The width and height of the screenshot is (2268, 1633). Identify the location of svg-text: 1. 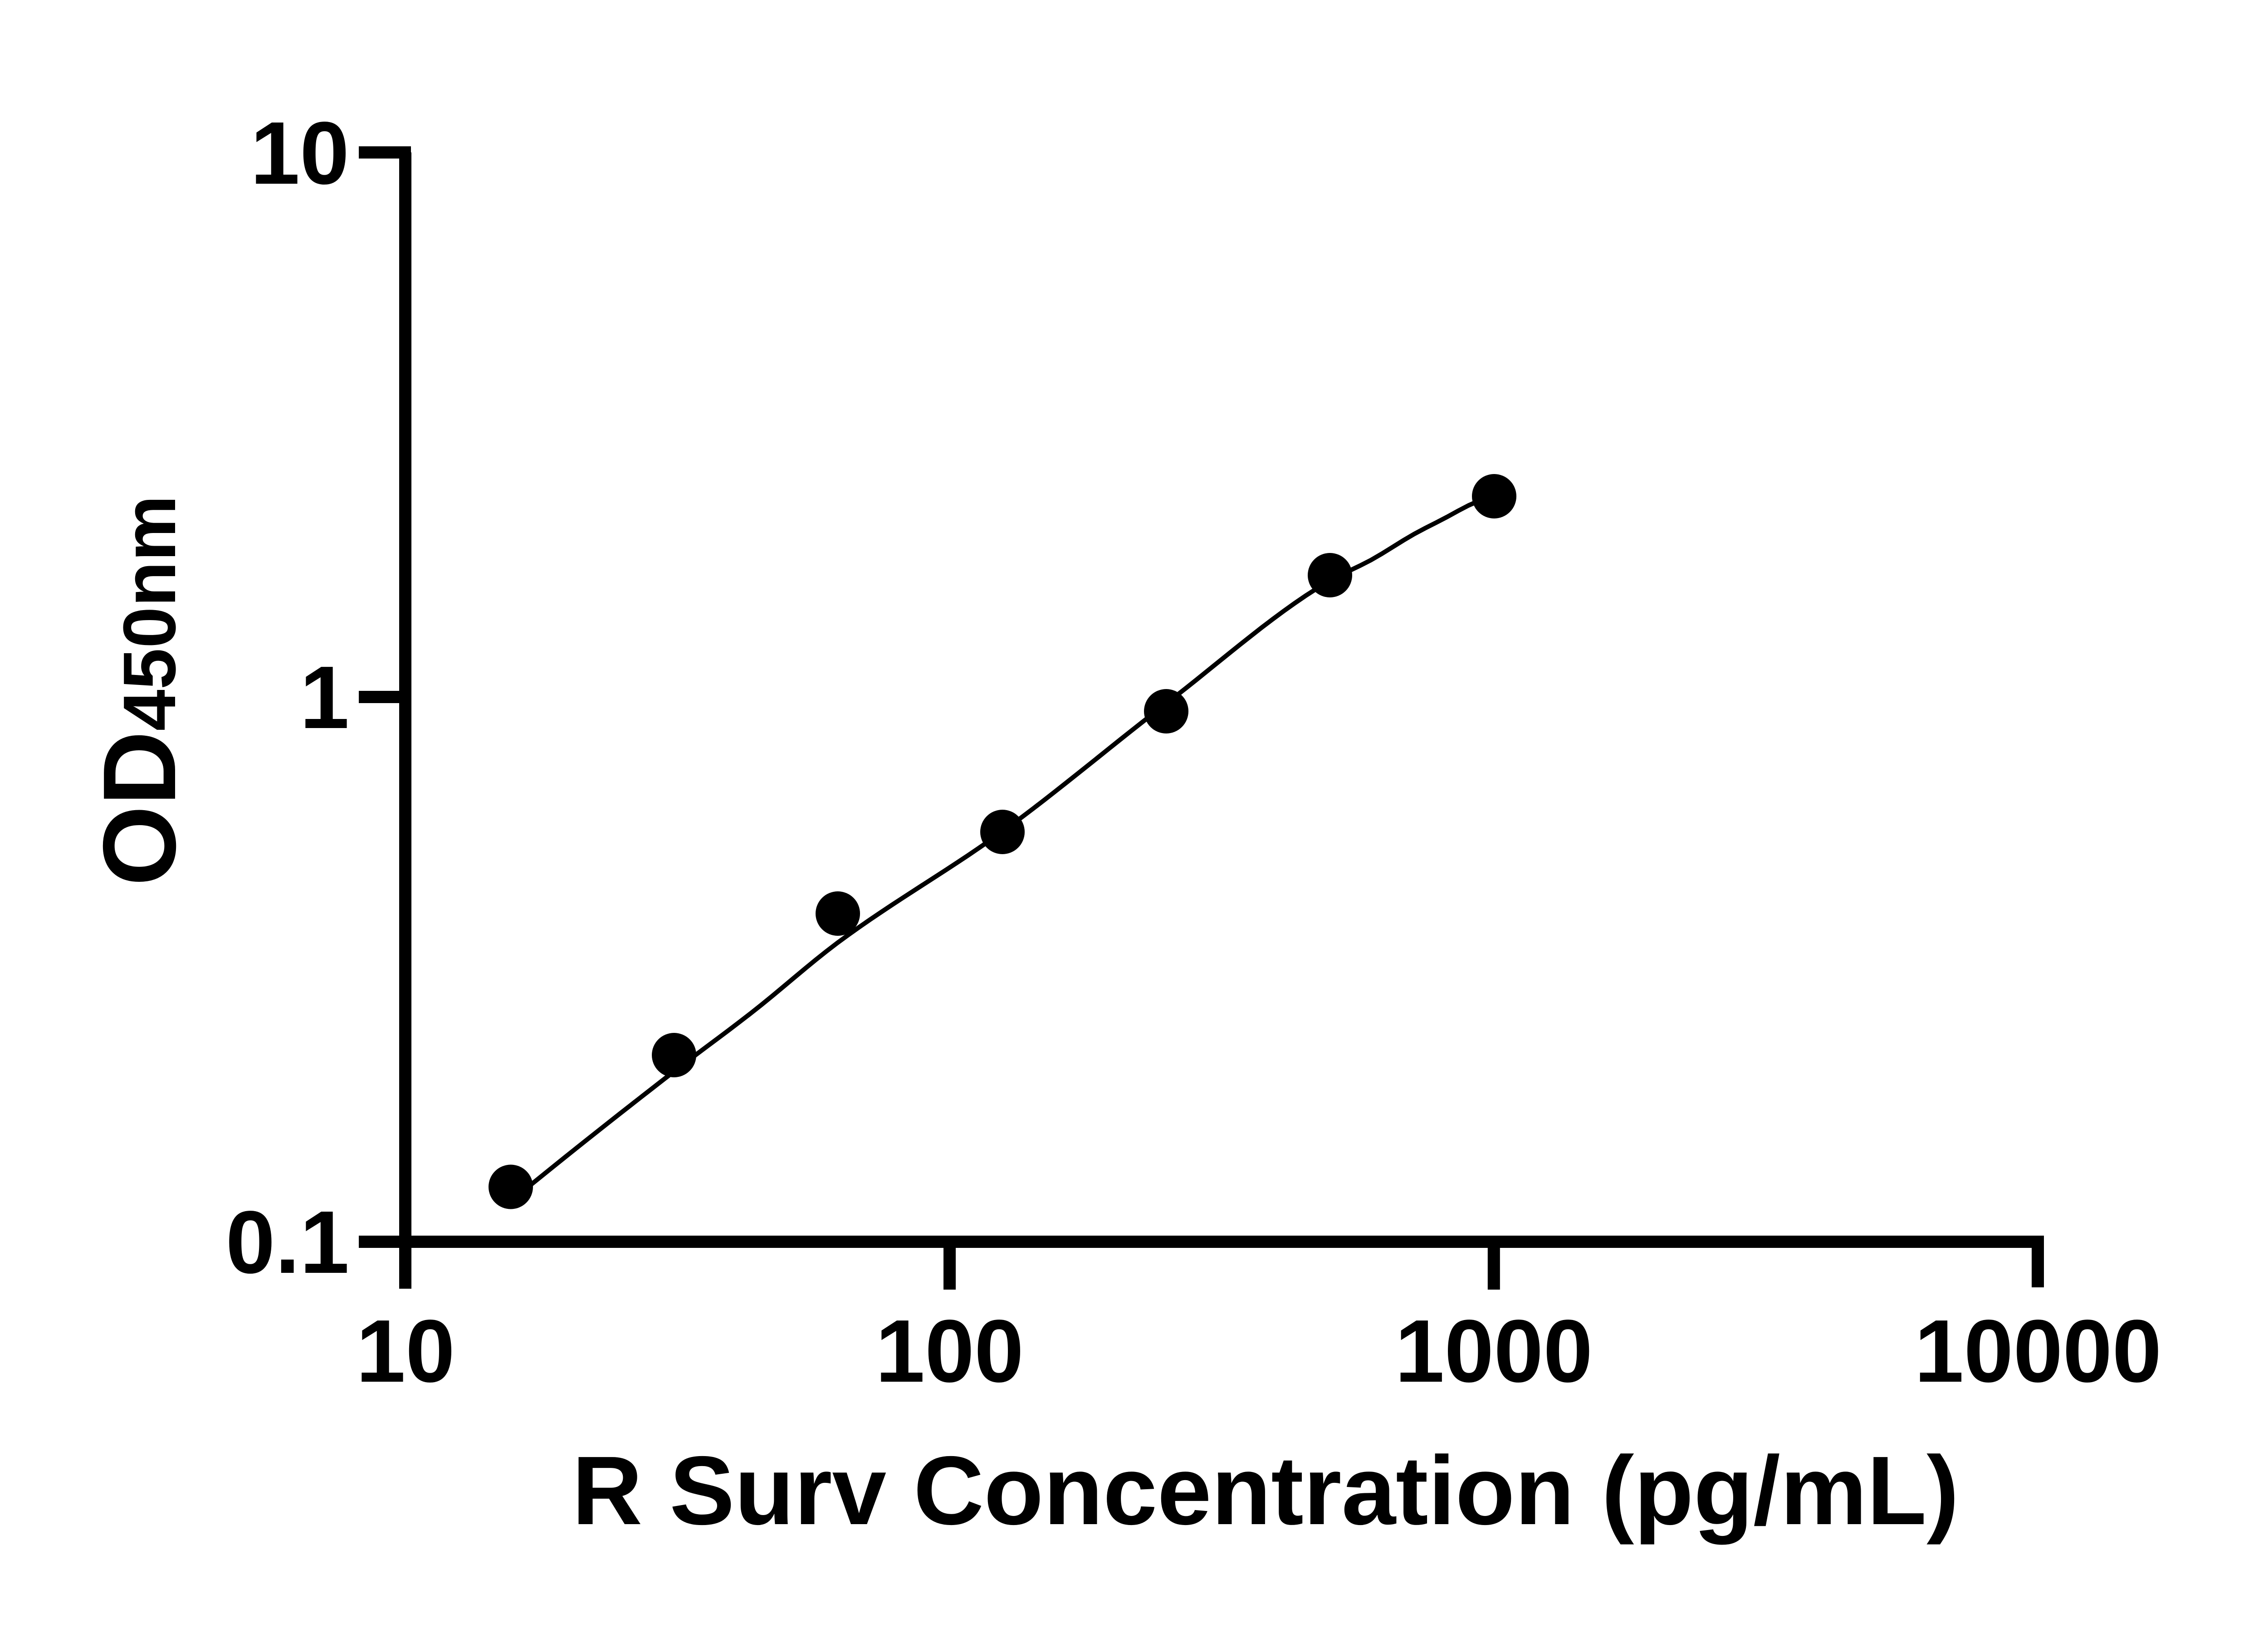
(325, 697).